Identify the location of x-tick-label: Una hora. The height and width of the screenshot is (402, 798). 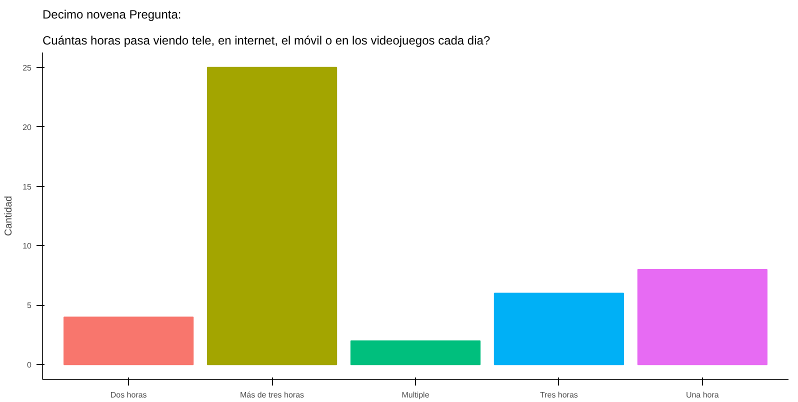
(703, 395).